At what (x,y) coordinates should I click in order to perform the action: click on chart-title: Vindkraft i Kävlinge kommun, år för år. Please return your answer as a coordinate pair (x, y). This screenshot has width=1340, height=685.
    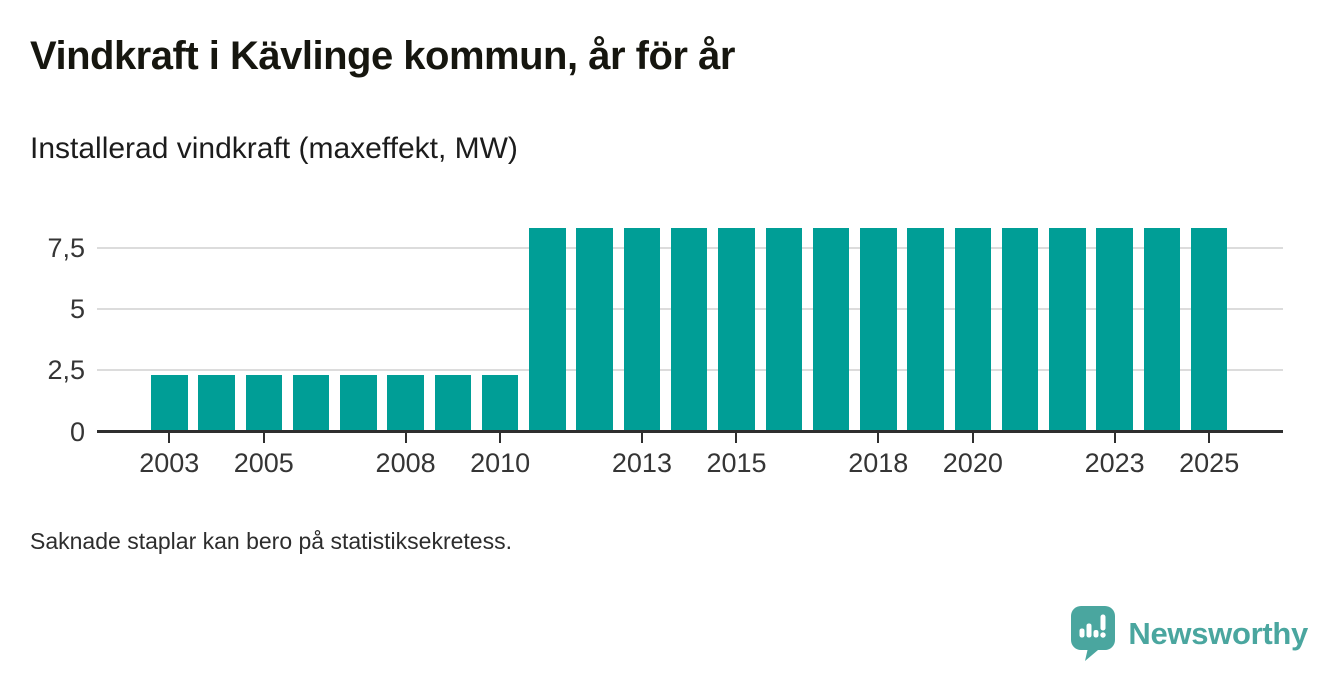
    Looking at the image, I should click on (382, 56).